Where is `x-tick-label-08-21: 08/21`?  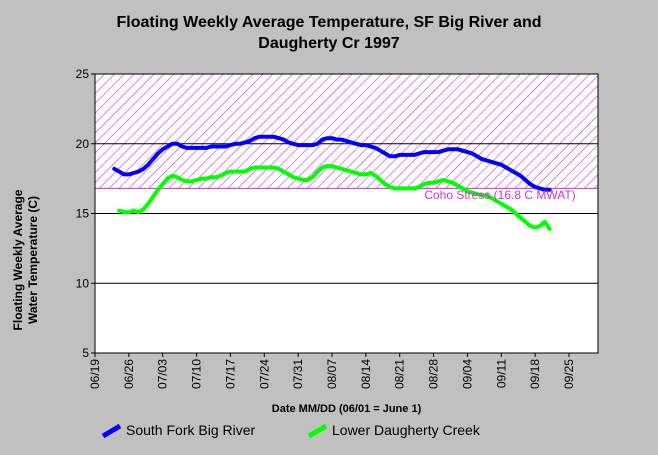 x-tick-label-08-21: 08/21 is located at coordinates (400, 374).